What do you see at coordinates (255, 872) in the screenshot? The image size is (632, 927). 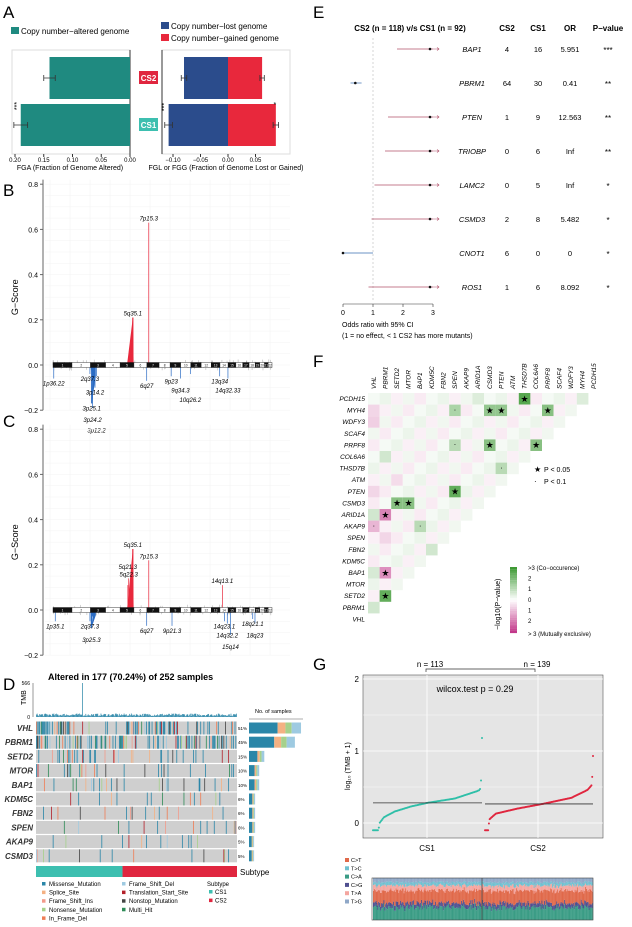 I see `subtype-track-label: Subtype` at bounding box center [255, 872].